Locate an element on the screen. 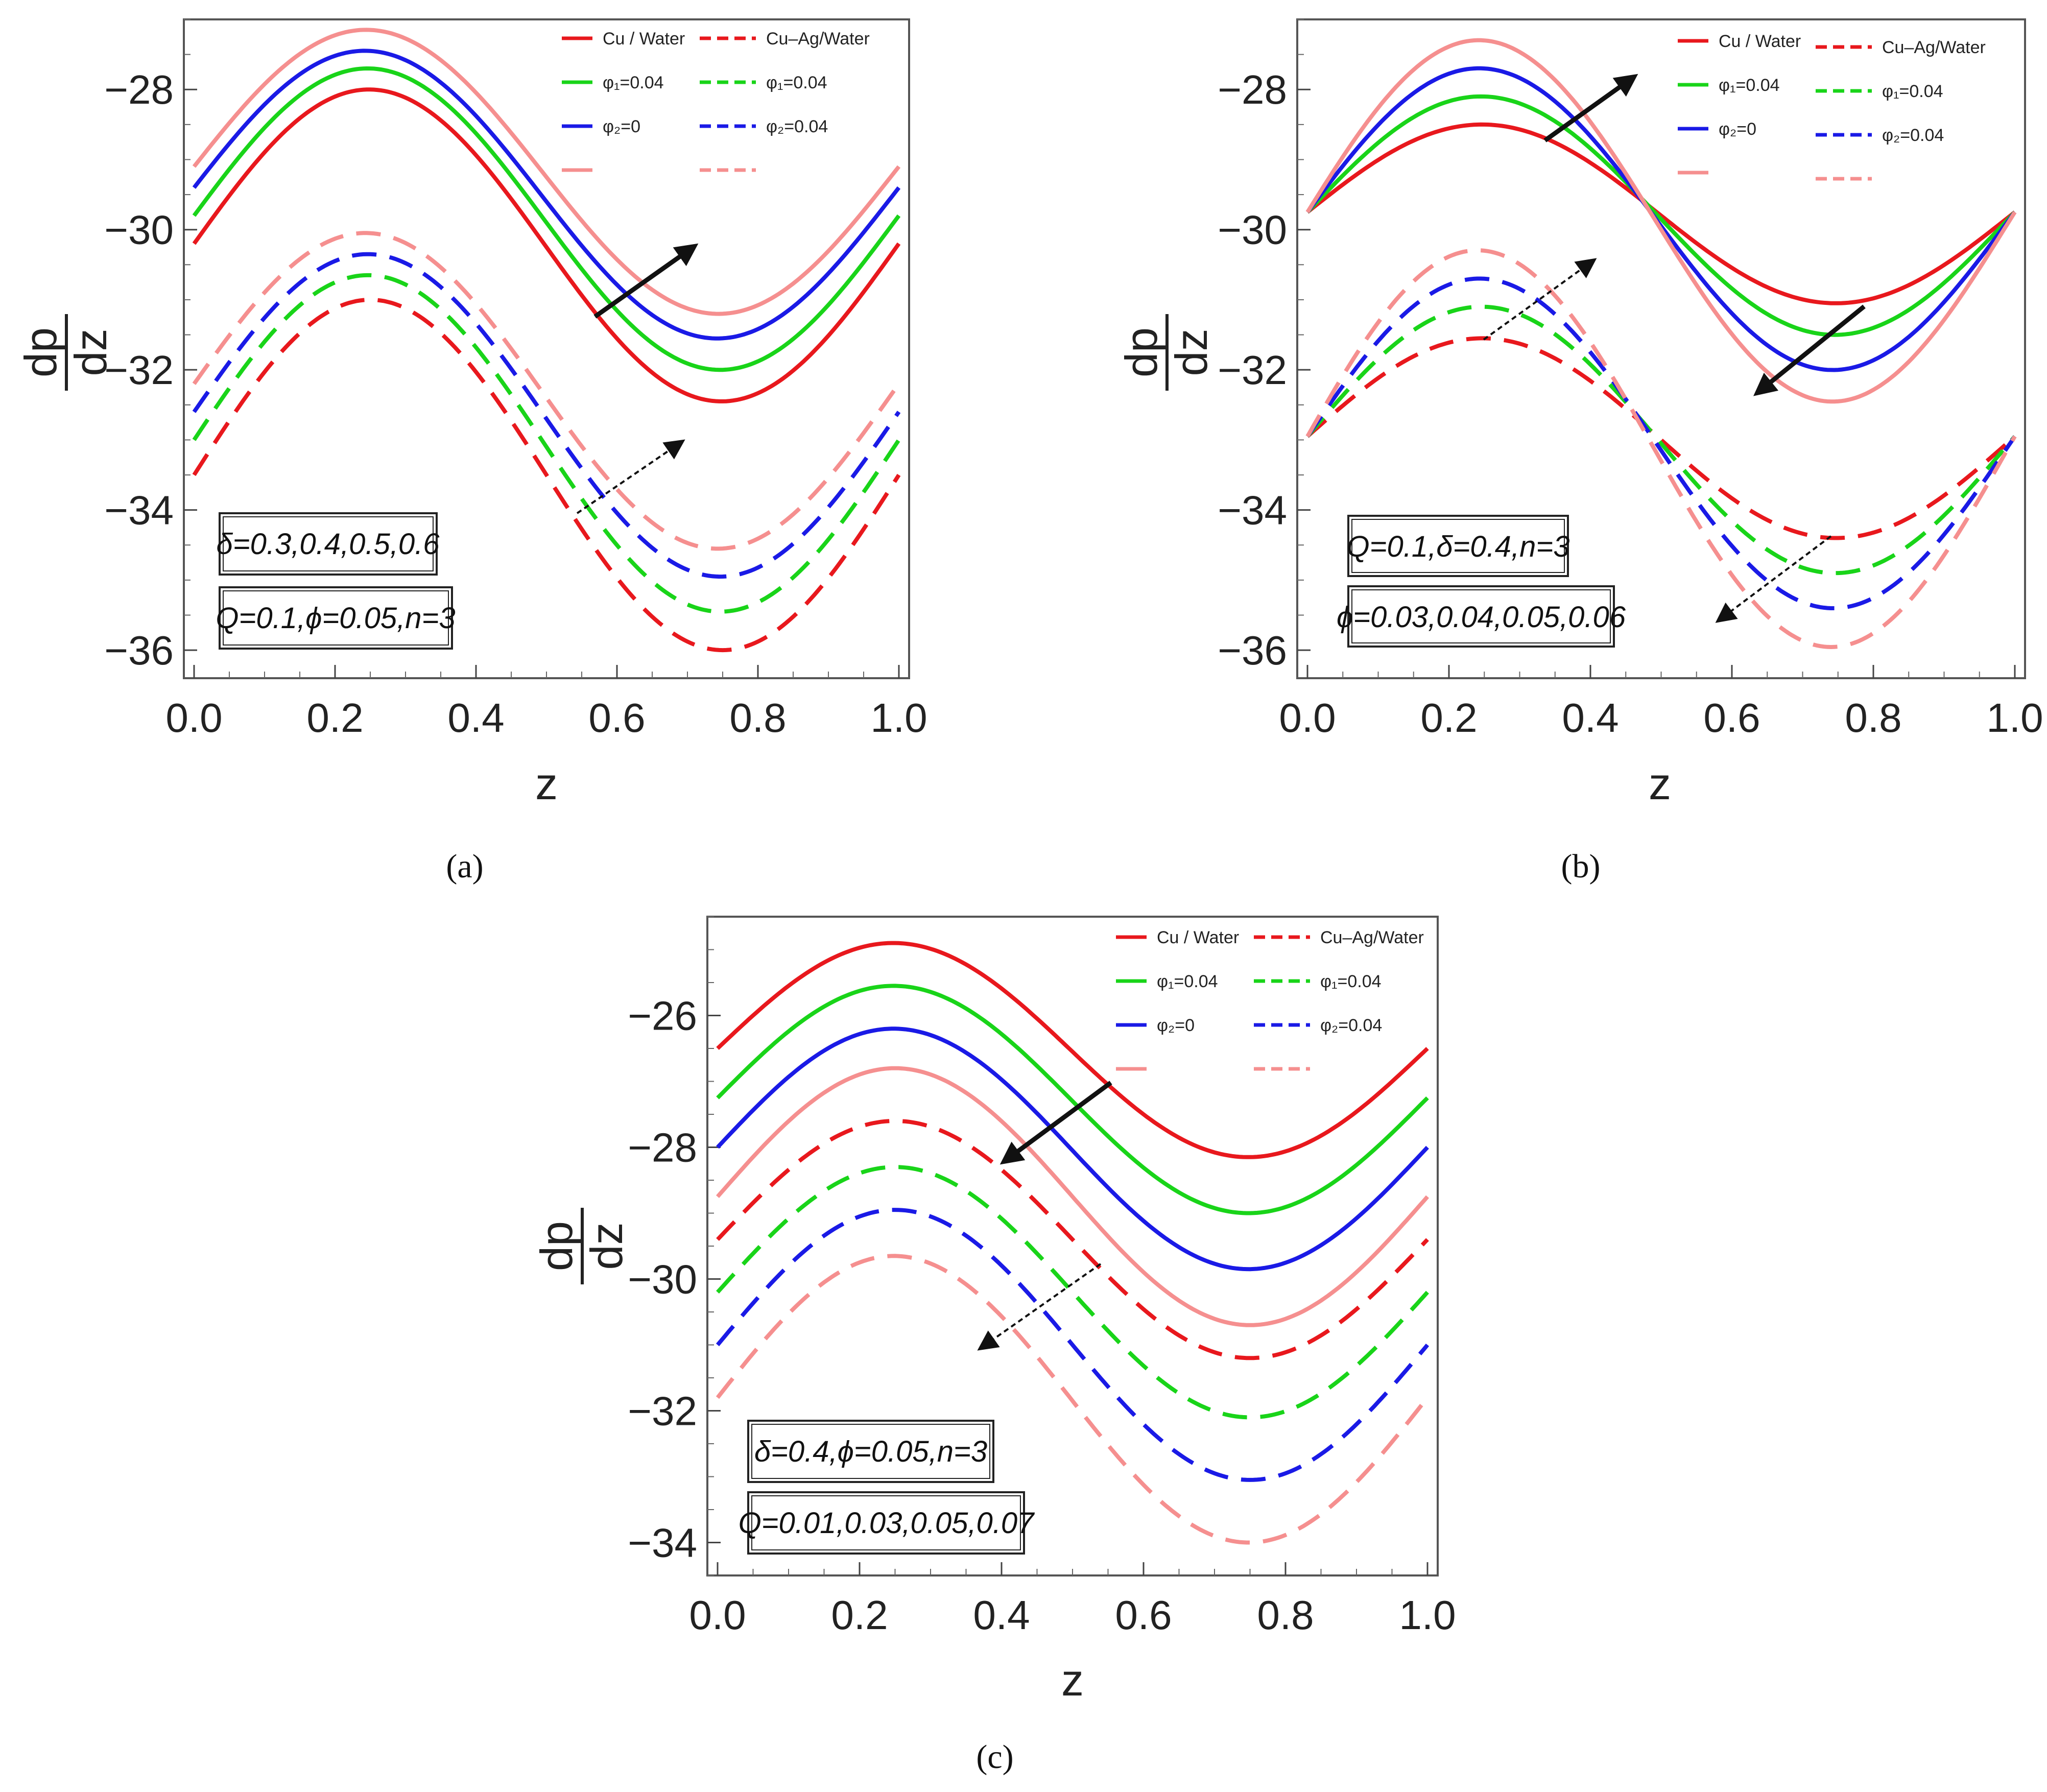 The width and height of the screenshot is (2047, 1792). parameter-box-1: δ=0.3,0.4,0.5,0.6 is located at coordinates (328, 544).